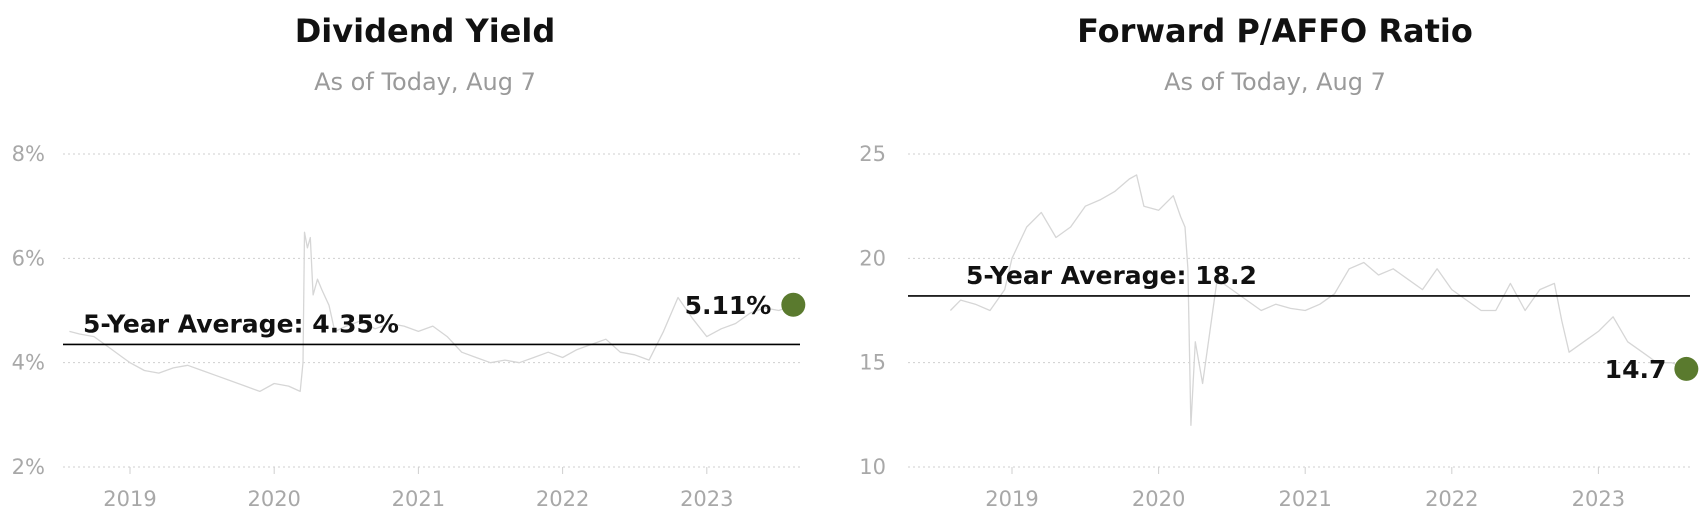 The height and width of the screenshot is (524, 1700). Describe the element at coordinates (28, 258) in the screenshot. I see `y-tick-label: 6%` at that location.